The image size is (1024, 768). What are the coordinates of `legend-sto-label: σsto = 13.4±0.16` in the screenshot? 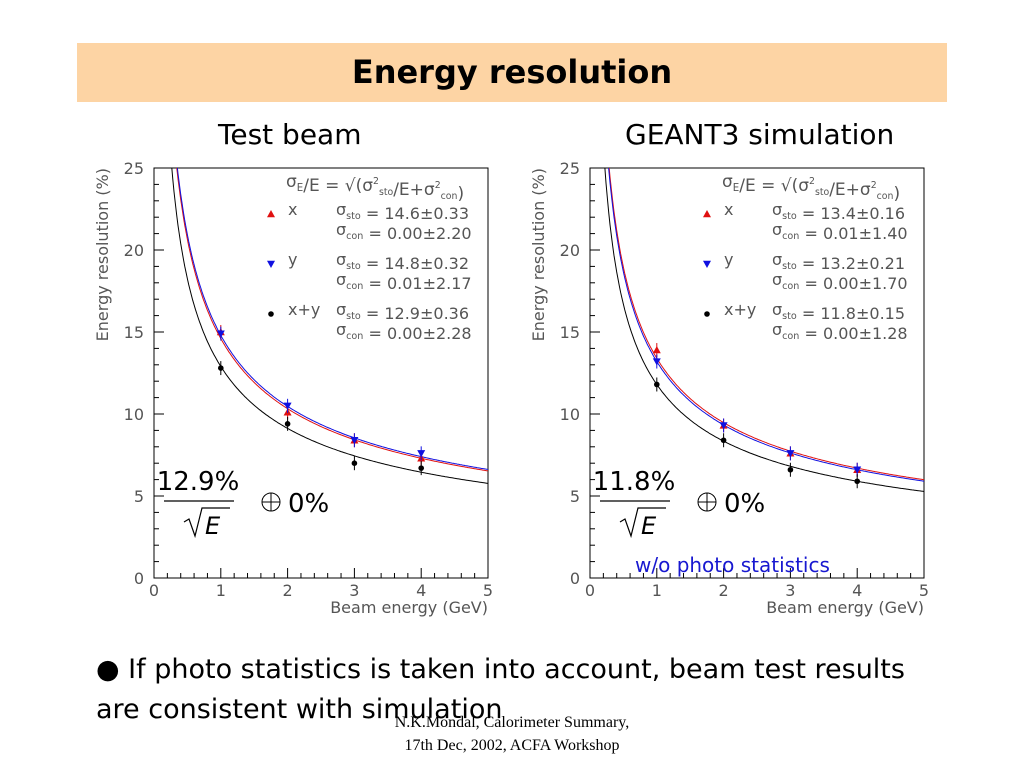 It's located at (838, 211).